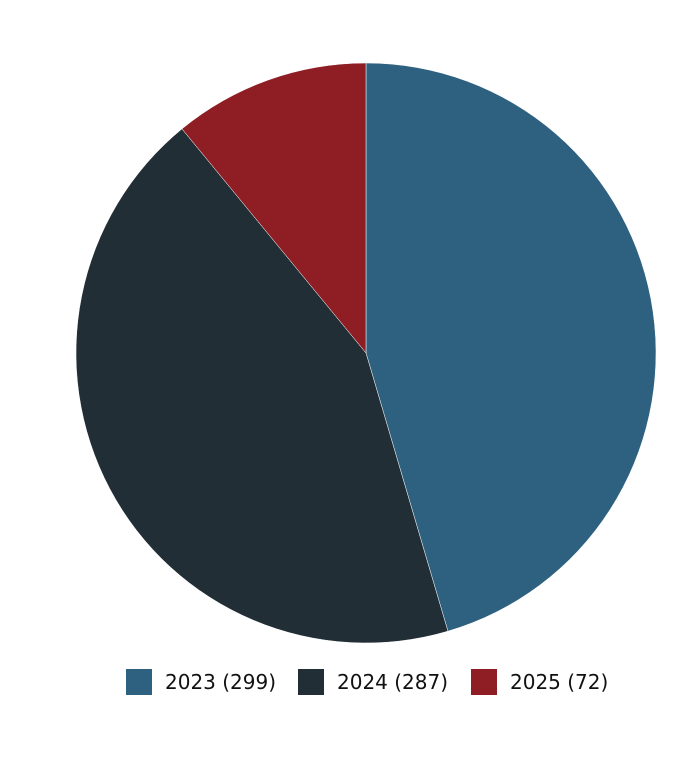  I want to click on legend-label: 2024 (287), so click(393, 682).